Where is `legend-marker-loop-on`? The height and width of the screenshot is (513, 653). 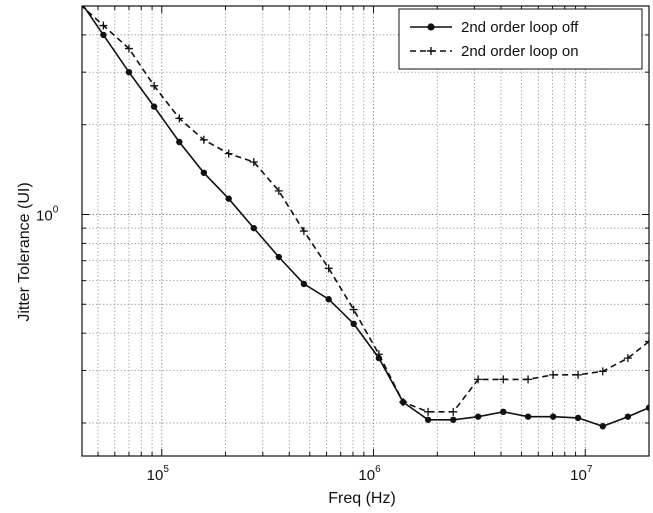 legend-marker-loop-on is located at coordinates (431, 51).